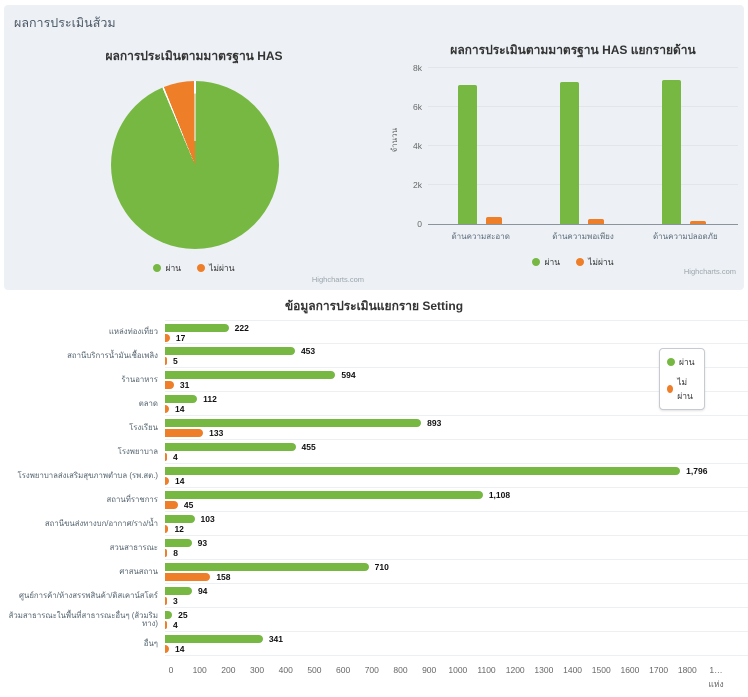 This screenshot has width=748, height=697. I want to click on barh-value-label: 4, so click(175, 457).